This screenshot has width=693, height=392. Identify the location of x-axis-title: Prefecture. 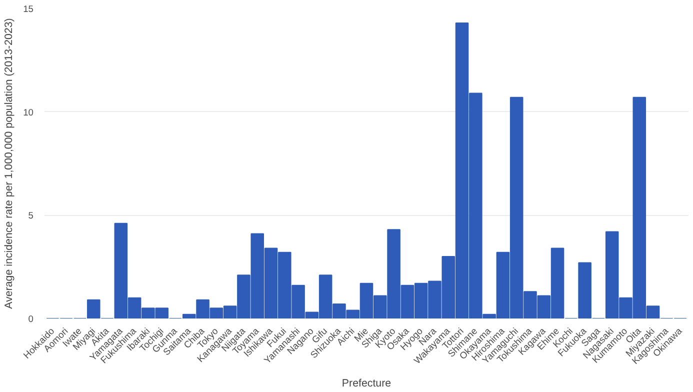
(367, 384).